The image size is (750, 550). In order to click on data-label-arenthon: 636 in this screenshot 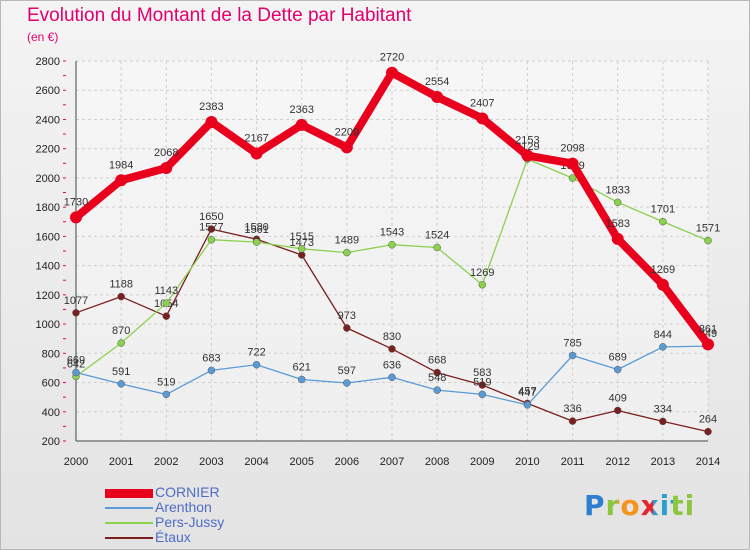, I will do `click(392, 365)`.